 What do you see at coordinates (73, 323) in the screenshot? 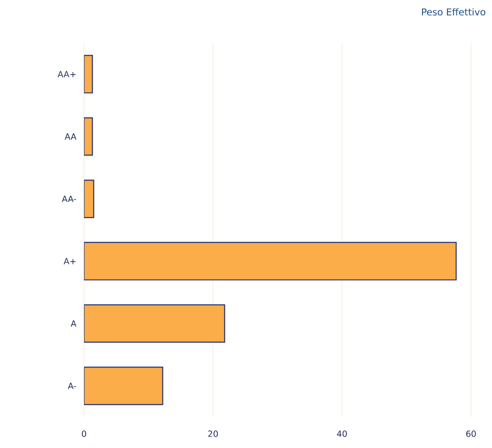
I see `y-tick-label: A` at bounding box center [73, 323].